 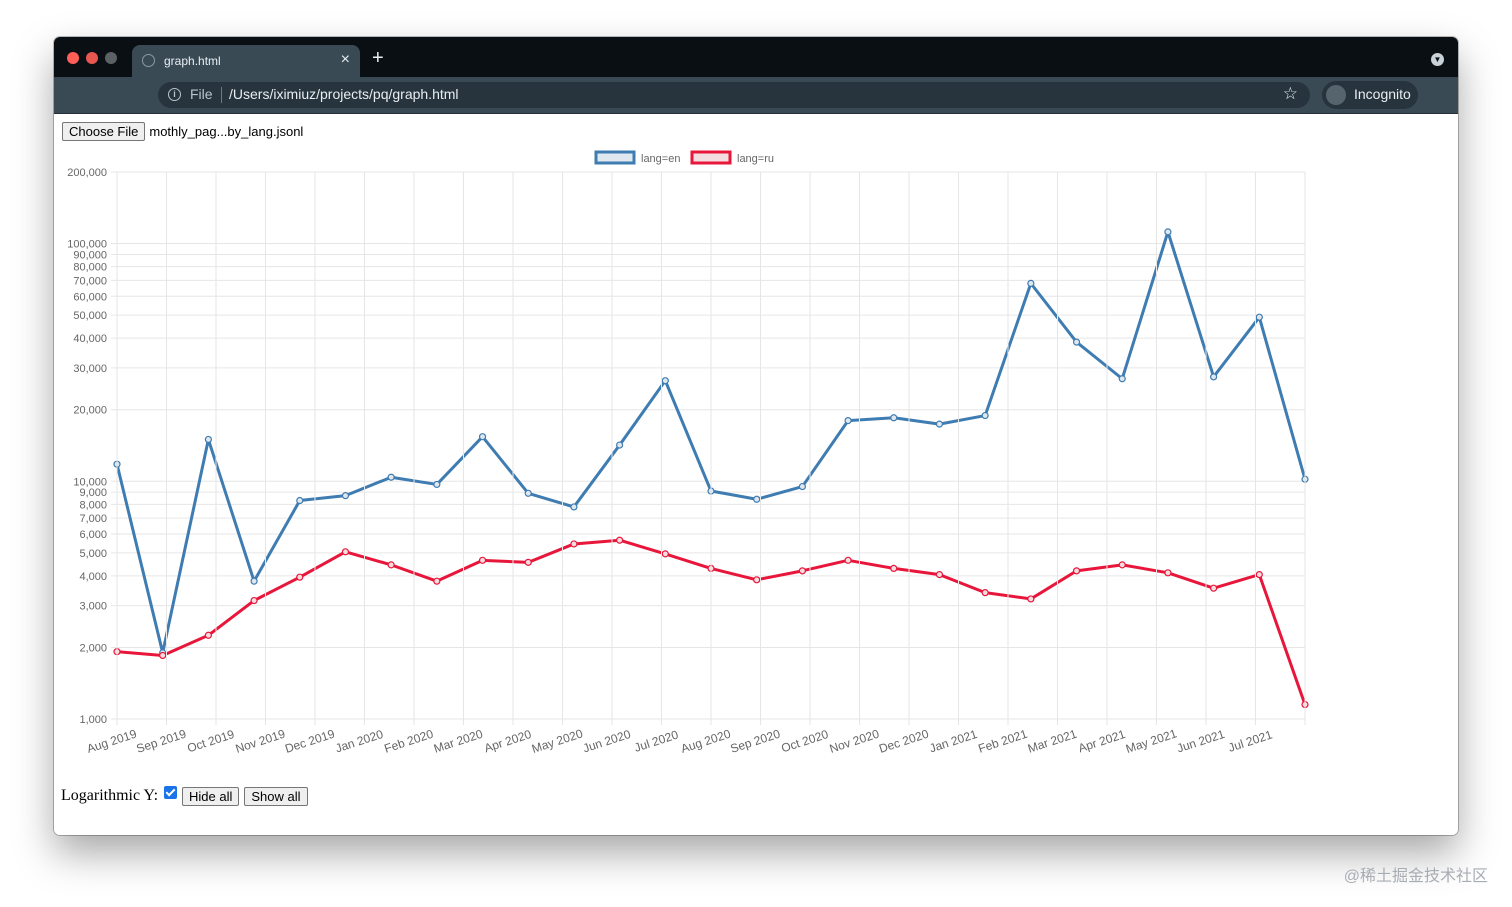 I want to click on y-tick-label: 60,000, so click(x=90, y=297).